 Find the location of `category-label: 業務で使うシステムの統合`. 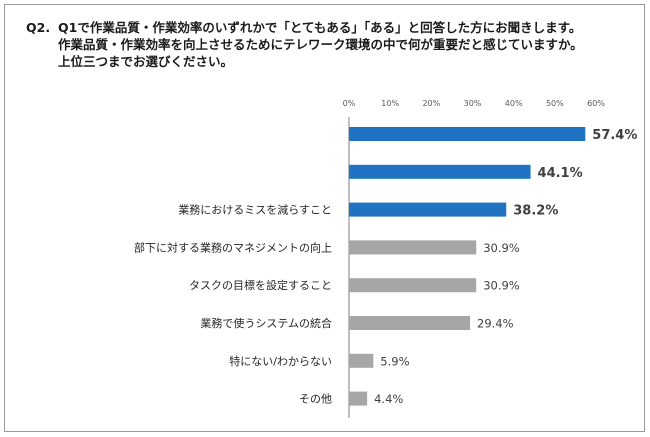

category-label: 業務で使うシステムの統合 is located at coordinates (266, 323).